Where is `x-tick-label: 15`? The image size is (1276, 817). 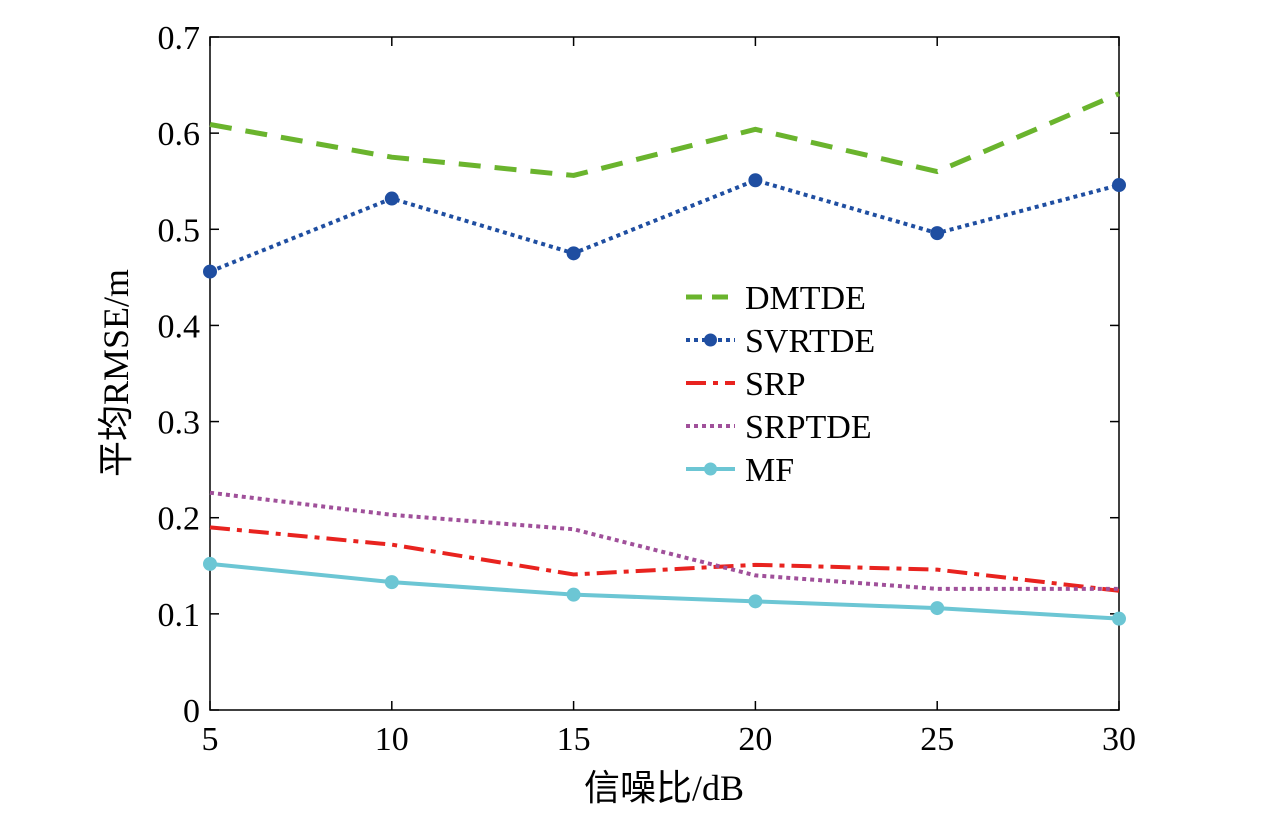 x-tick-label: 15 is located at coordinates (574, 739).